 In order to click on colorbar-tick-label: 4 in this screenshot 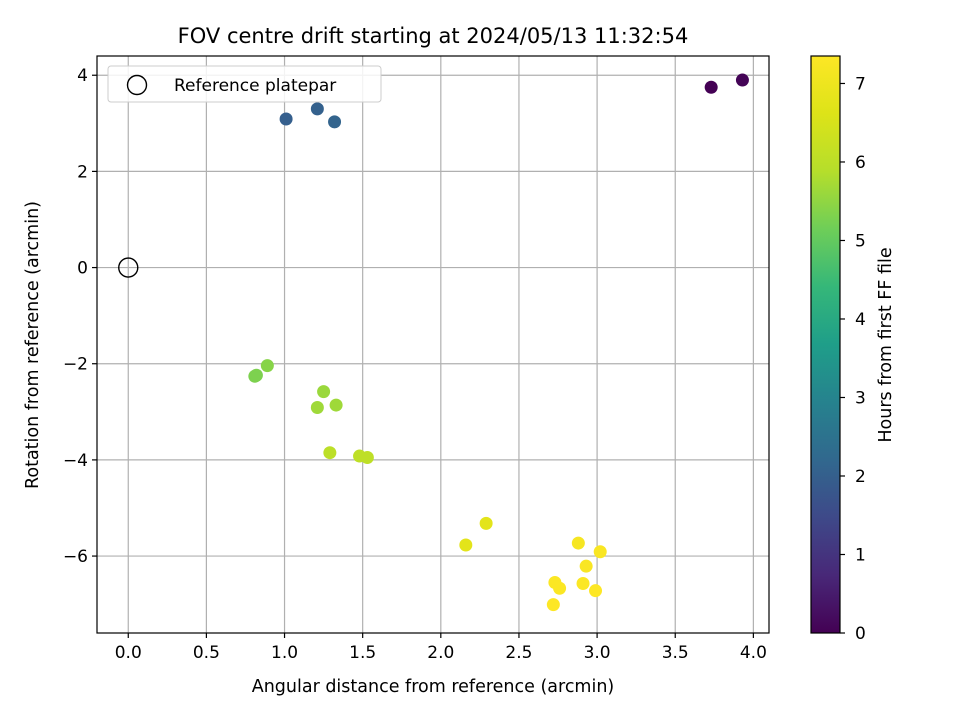, I will do `click(860, 320)`.